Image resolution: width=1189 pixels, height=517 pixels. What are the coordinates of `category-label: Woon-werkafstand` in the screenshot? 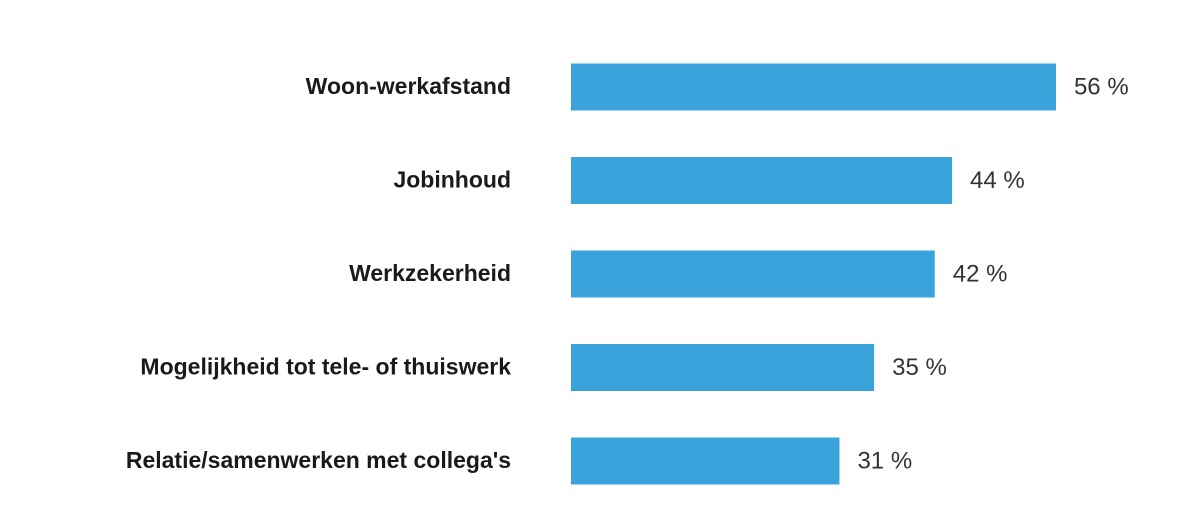 It's located at (408, 86).